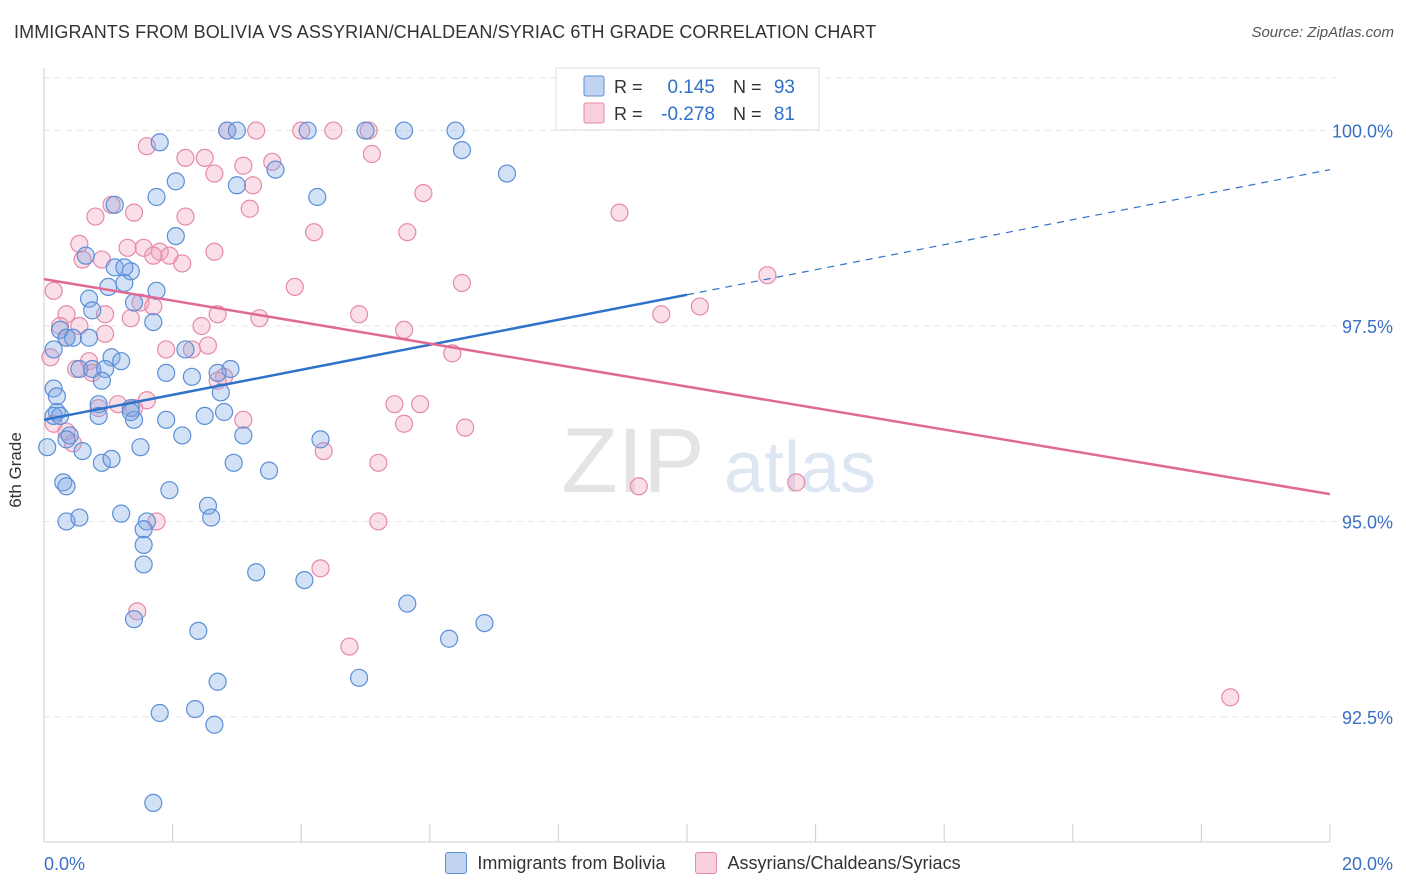 This screenshot has height=892, width=1406. What do you see at coordinates (64, 864) in the screenshot?
I see `x-tick-label-min: 0.0%` at bounding box center [64, 864].